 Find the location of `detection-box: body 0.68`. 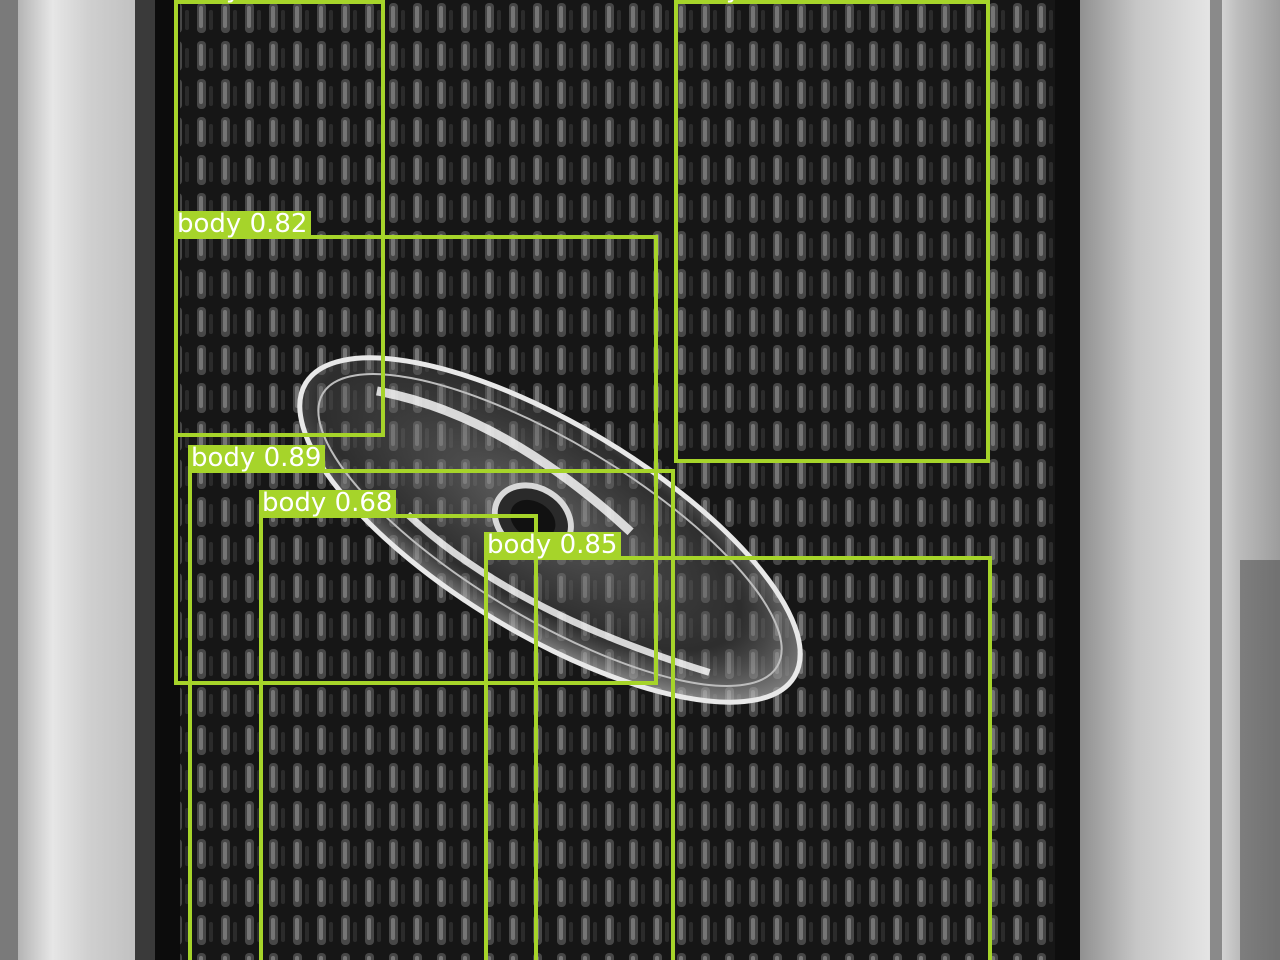

detection-box: body 0.68 is located at coordinates (398, 725).